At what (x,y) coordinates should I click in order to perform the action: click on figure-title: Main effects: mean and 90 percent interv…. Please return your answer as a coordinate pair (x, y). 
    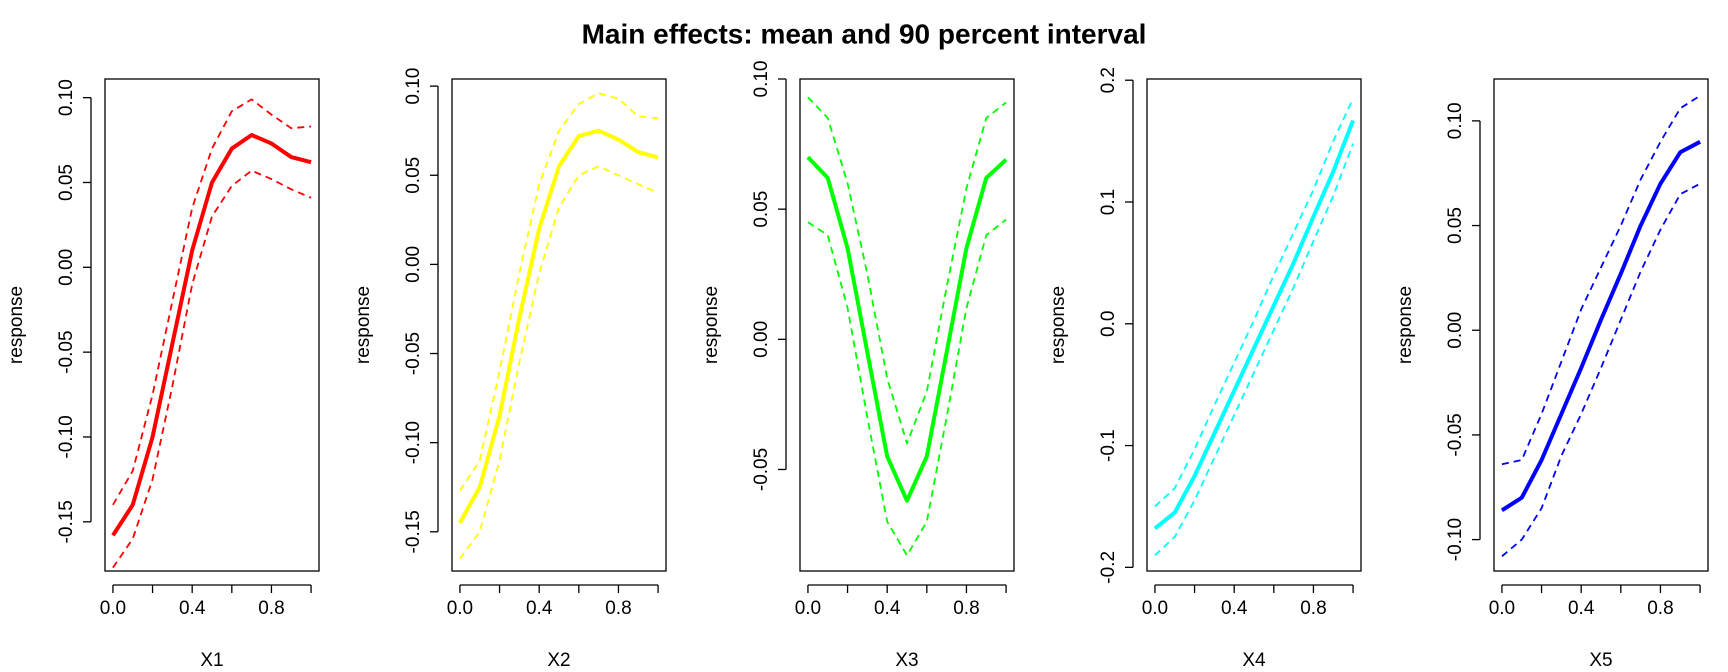
    Looking at the image, I should click on (864, 33).